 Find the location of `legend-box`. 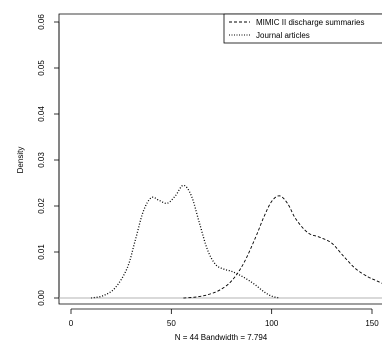

legend-box is located at coordinates (302, 28).